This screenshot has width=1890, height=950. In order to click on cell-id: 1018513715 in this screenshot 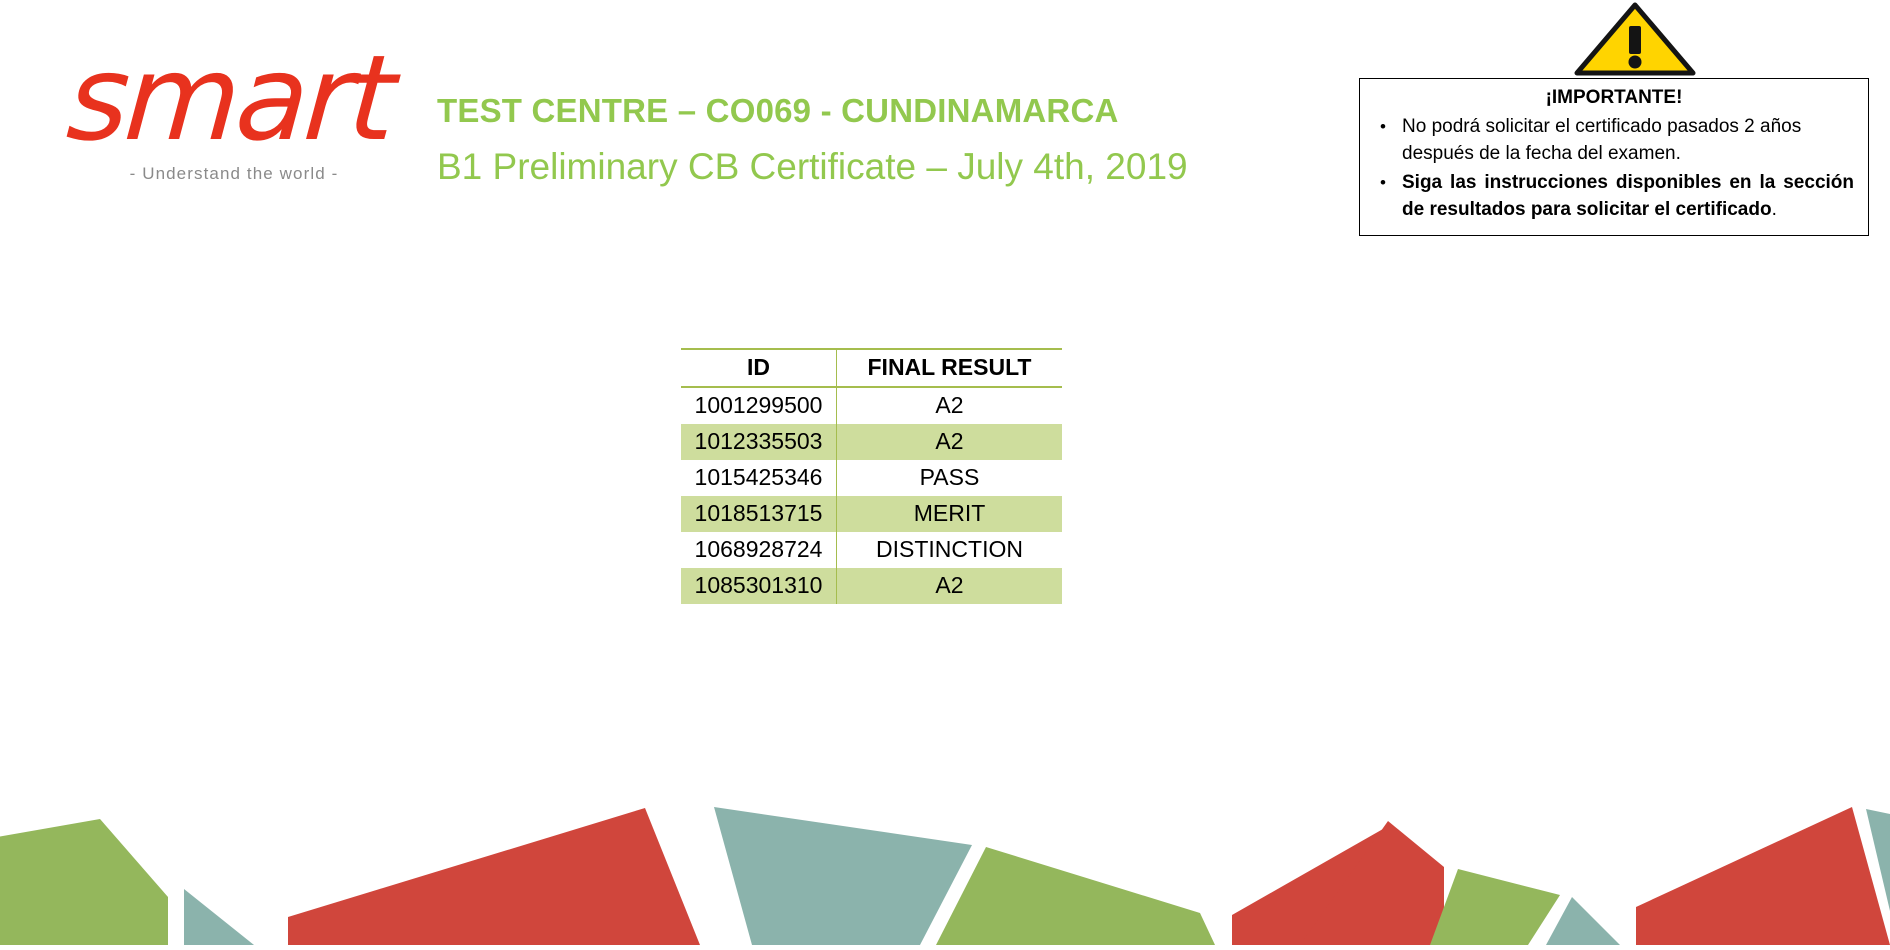, I will do `click(759, 514)`.